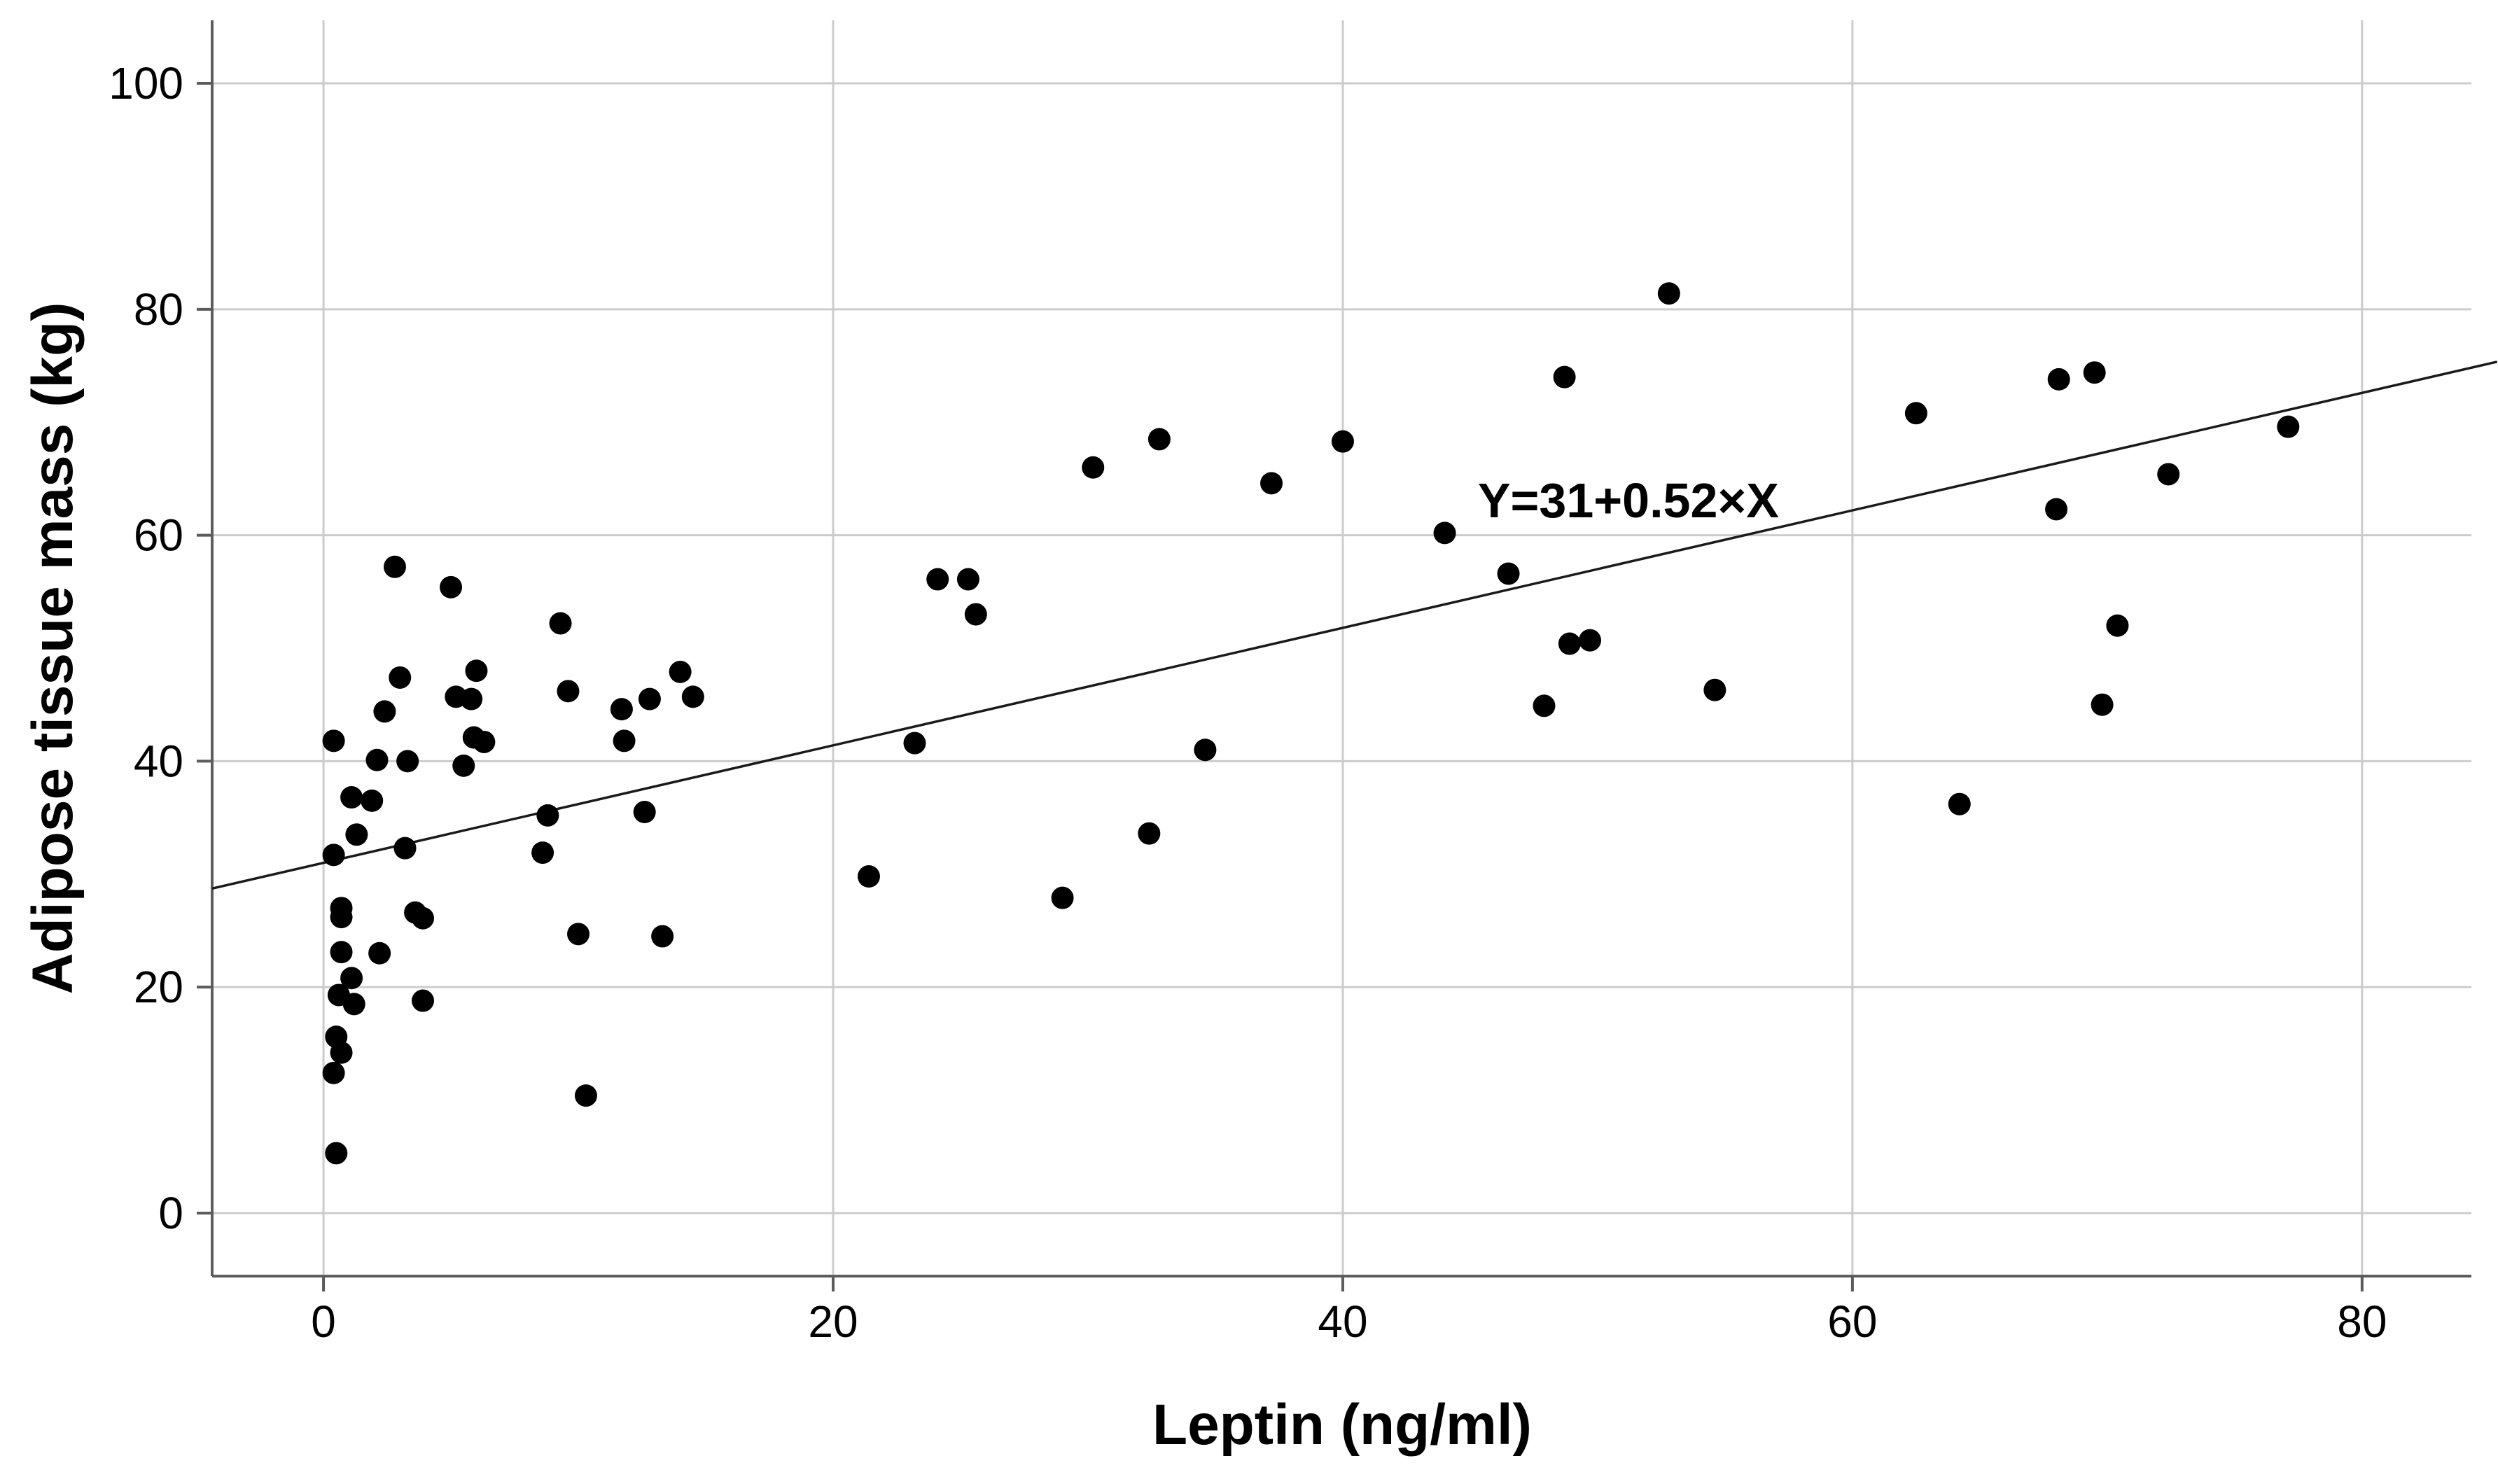  What do you see at coordinates (1629, 500) in the screenshot?
I see `regression-equation-label: Y=31+0.52×X` at bounding box center [1629, 500].